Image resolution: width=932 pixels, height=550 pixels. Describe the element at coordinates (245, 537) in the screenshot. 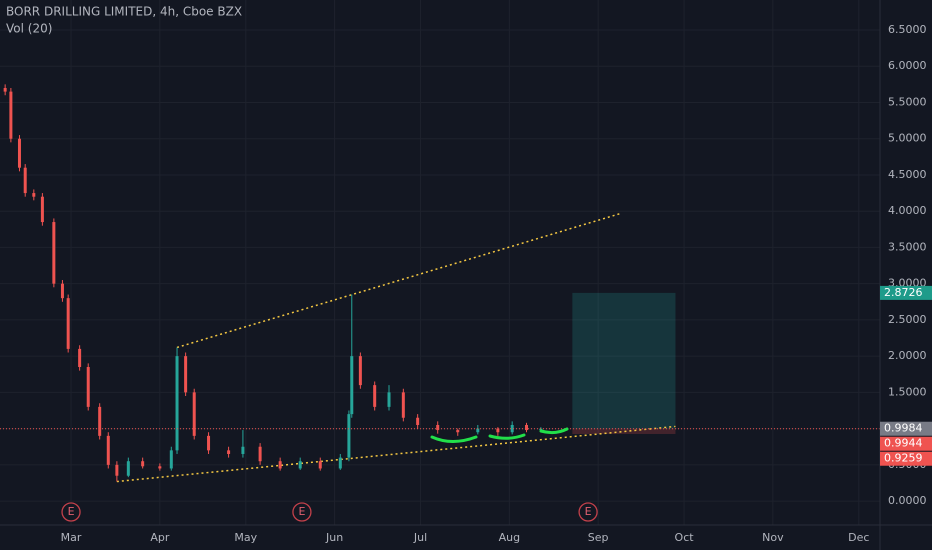

I see `x-tick-label: May` at that location.